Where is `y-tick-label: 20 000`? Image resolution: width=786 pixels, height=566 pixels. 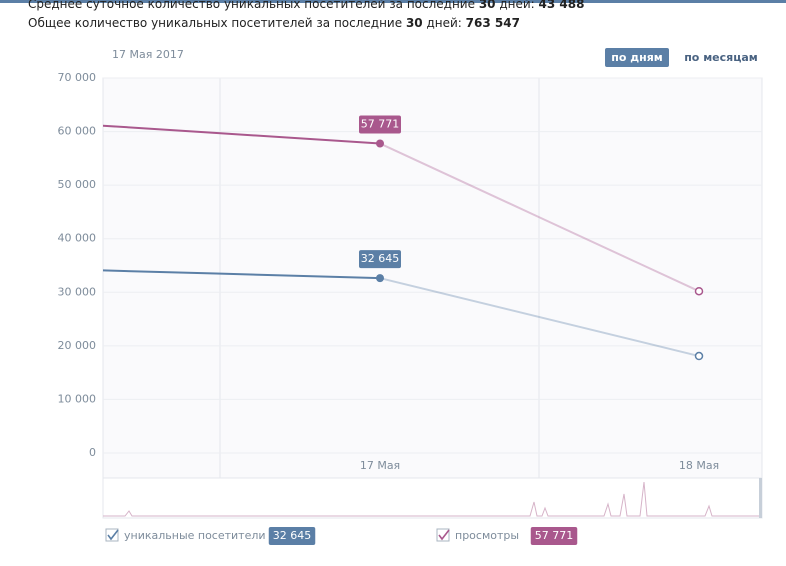
y-tick-label: 20 000 is located at coordinates (77, 345).